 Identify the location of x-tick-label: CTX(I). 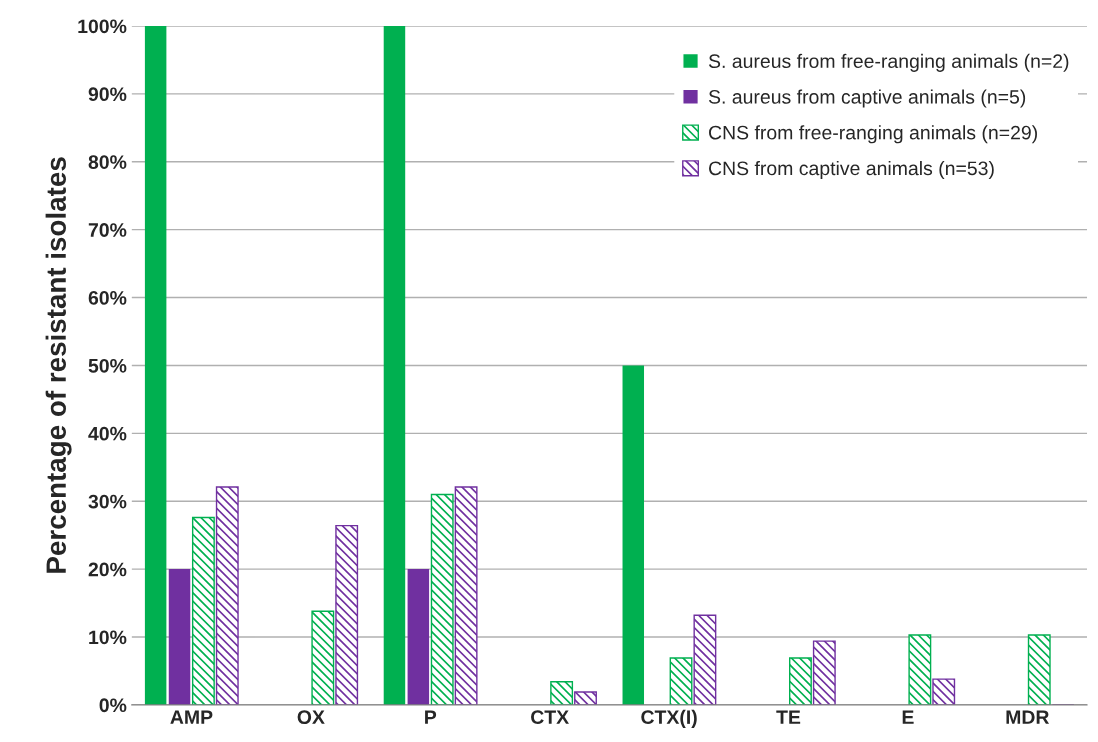
(669, 718).